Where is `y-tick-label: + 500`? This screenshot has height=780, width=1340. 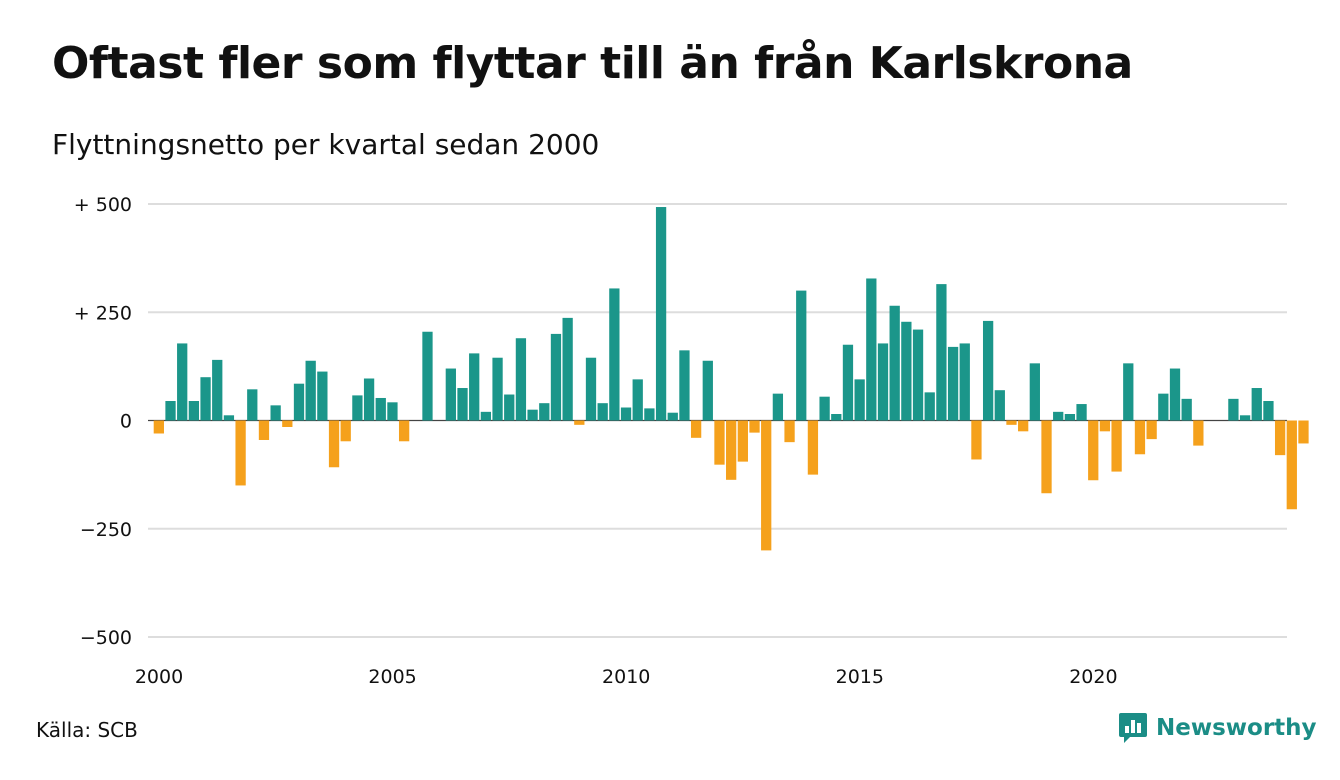
y-tick-label: + 500 is located at coordinates (103, 205).